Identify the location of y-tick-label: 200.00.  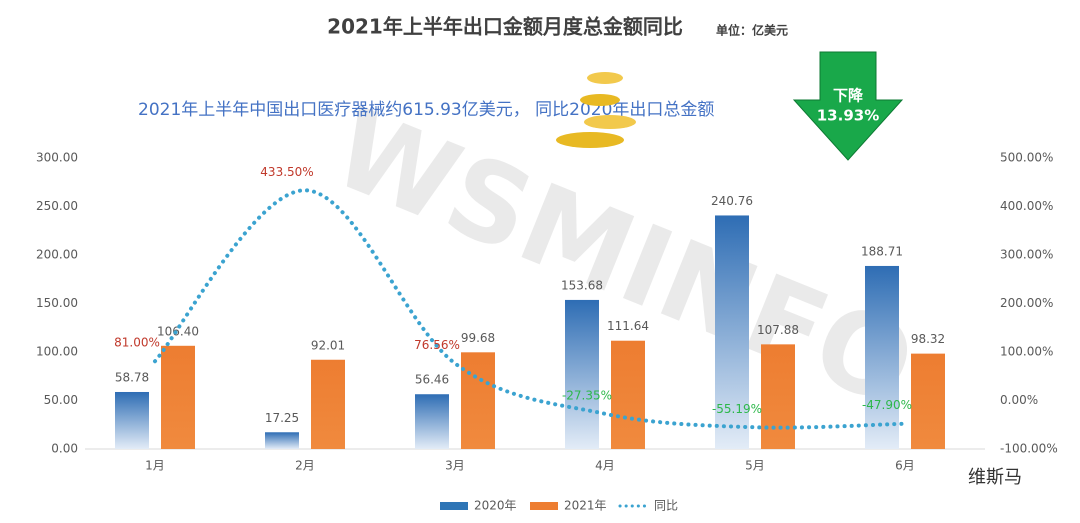
(57, 255).